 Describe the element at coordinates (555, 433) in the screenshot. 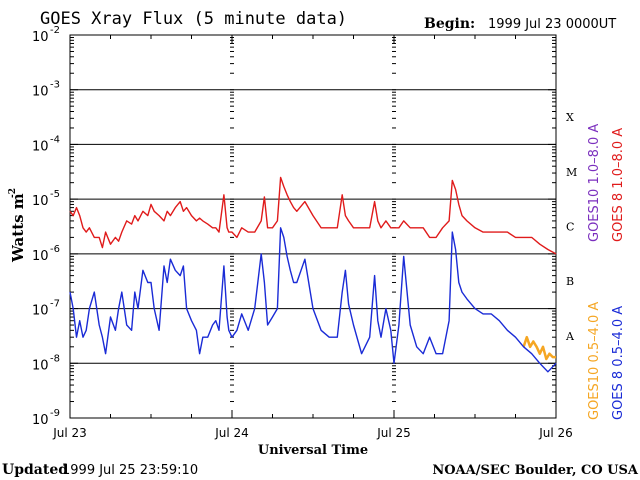

I see `x-tick-label: Jul 26` at that location.